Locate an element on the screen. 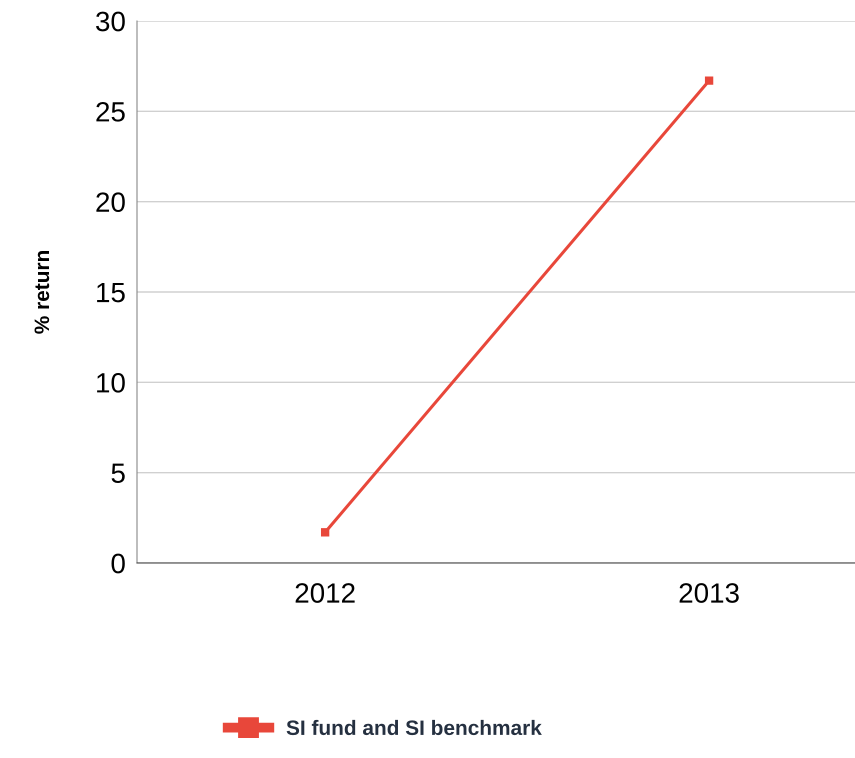 The height and width of the screenshot is (758, 855). y-tick-label: 10 is located at coordinates (111, 383).